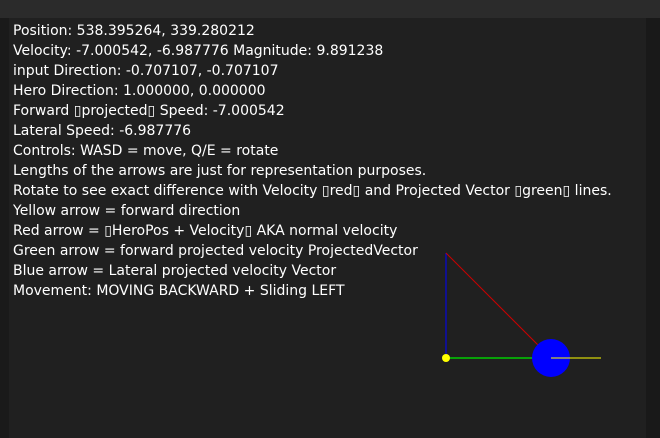  Describe the element at coordinates (139, 91) in the screenshot. I see `hero-direction-readout: Hero Direction: 1.000000, 0.000000` at that location.